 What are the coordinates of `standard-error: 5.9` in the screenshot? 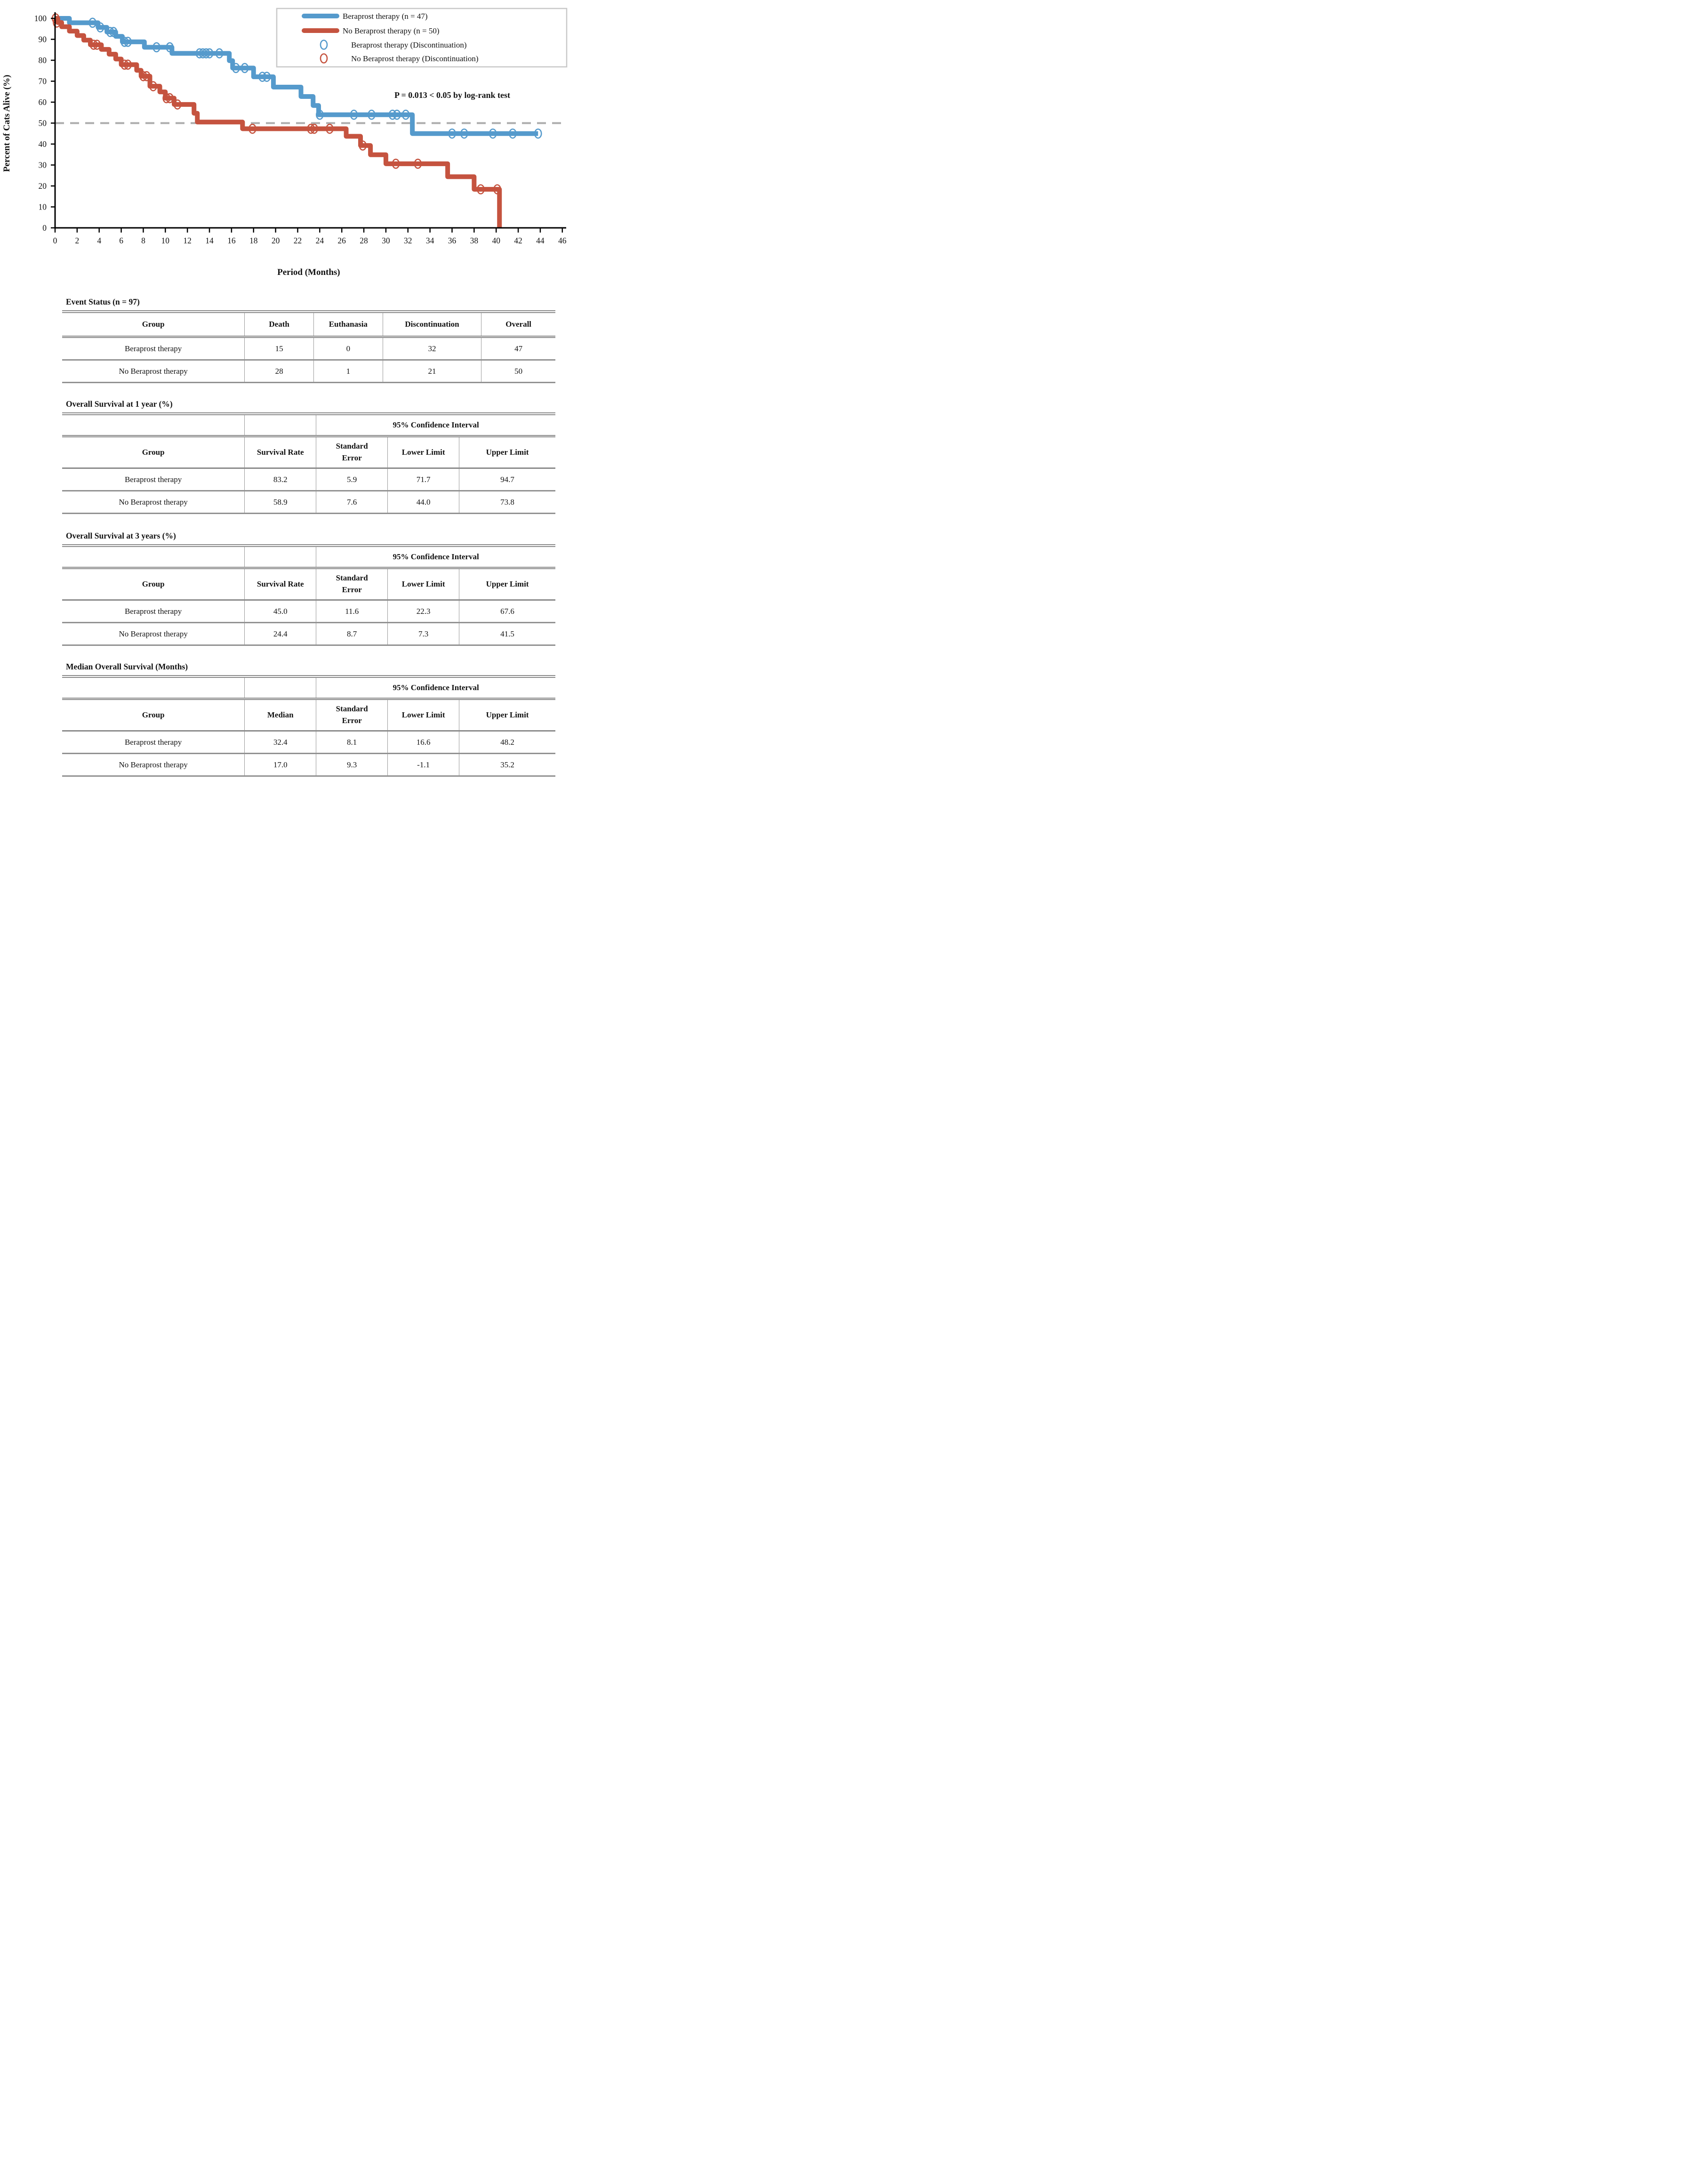 It's located at (352, 479).